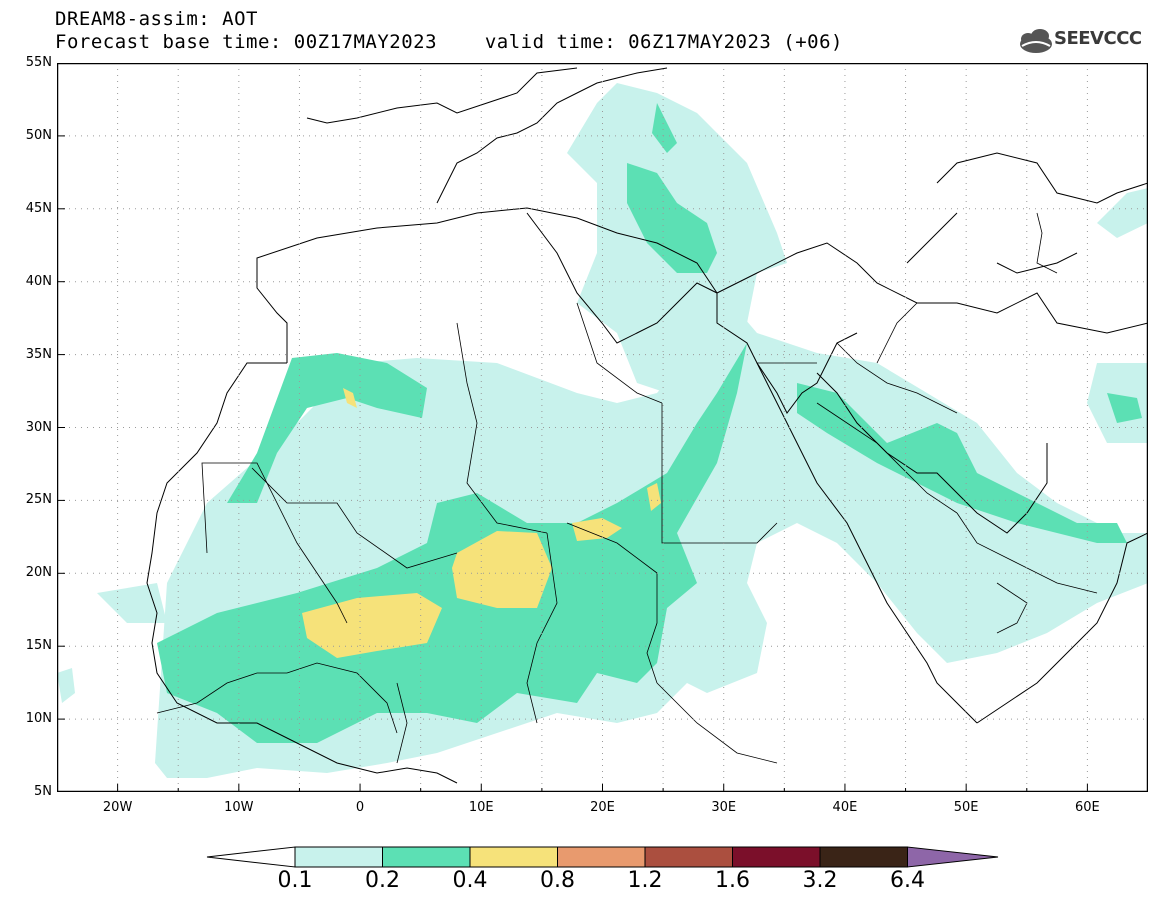 This screenshot has height=905, width=1165. Describe the element at coordinates (246, 42) in the screenshot. I see `base-time-text: Forecast base time: 00Z17MAY2023` at that location.